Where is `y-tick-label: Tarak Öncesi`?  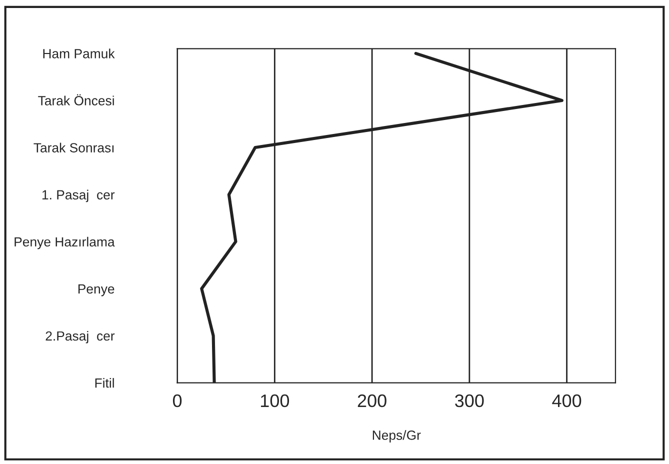 y-tick-label: Tarak Öncesi is located at coordinates (76, 100).